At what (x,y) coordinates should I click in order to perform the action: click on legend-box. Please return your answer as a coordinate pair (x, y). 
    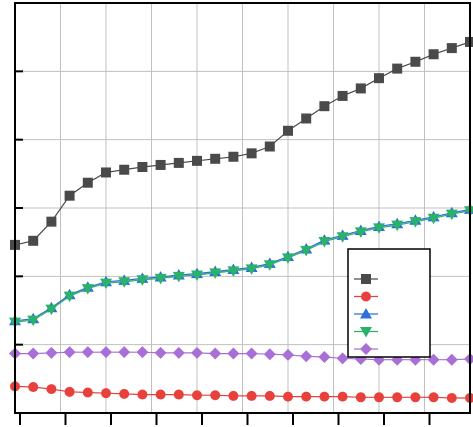
    Looking at the image, I should click on (389, 303).